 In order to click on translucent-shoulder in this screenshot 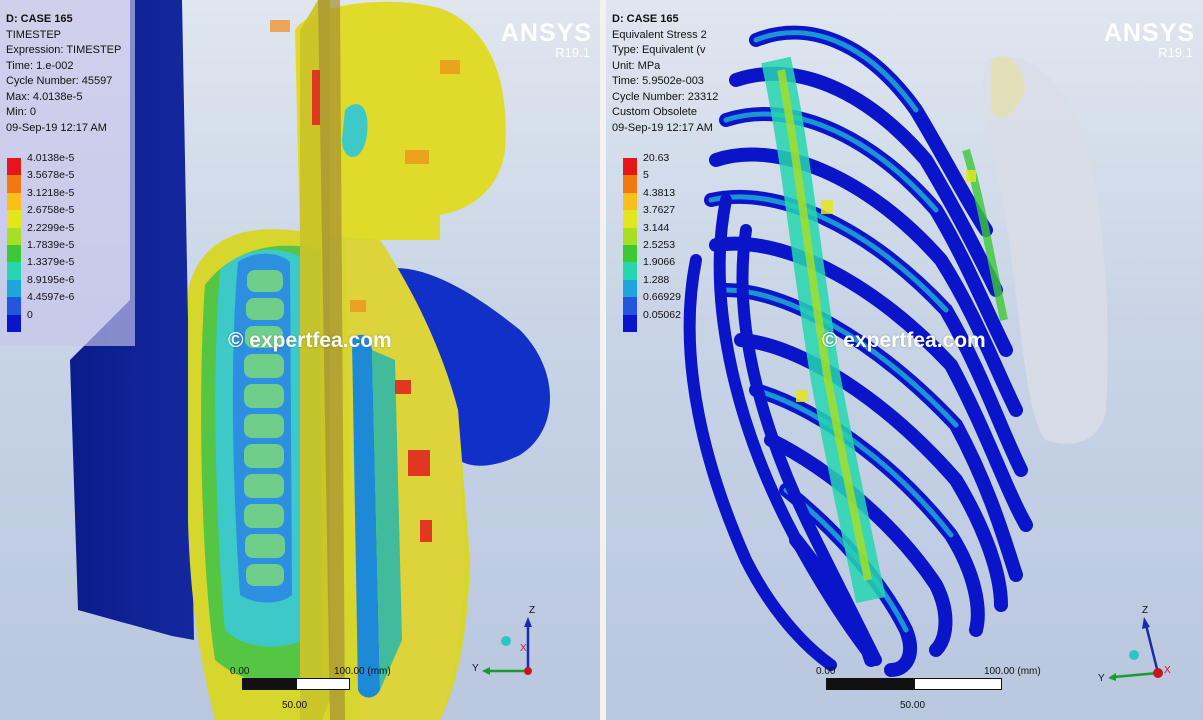, I will do `click(1045, 250)`.